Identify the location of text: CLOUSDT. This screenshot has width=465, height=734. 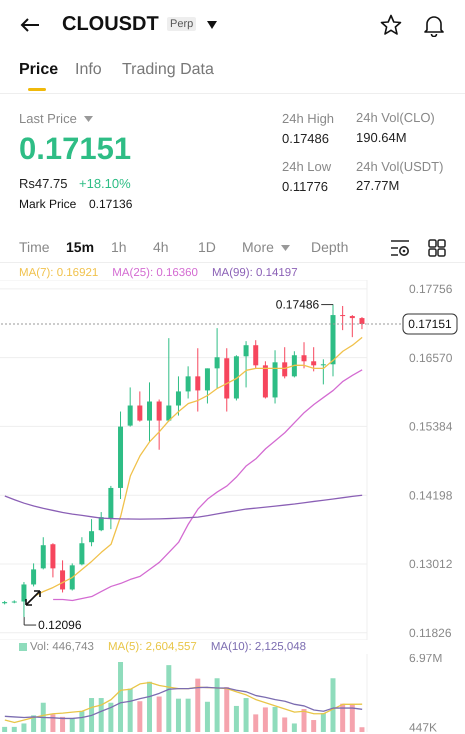
(110, 24).